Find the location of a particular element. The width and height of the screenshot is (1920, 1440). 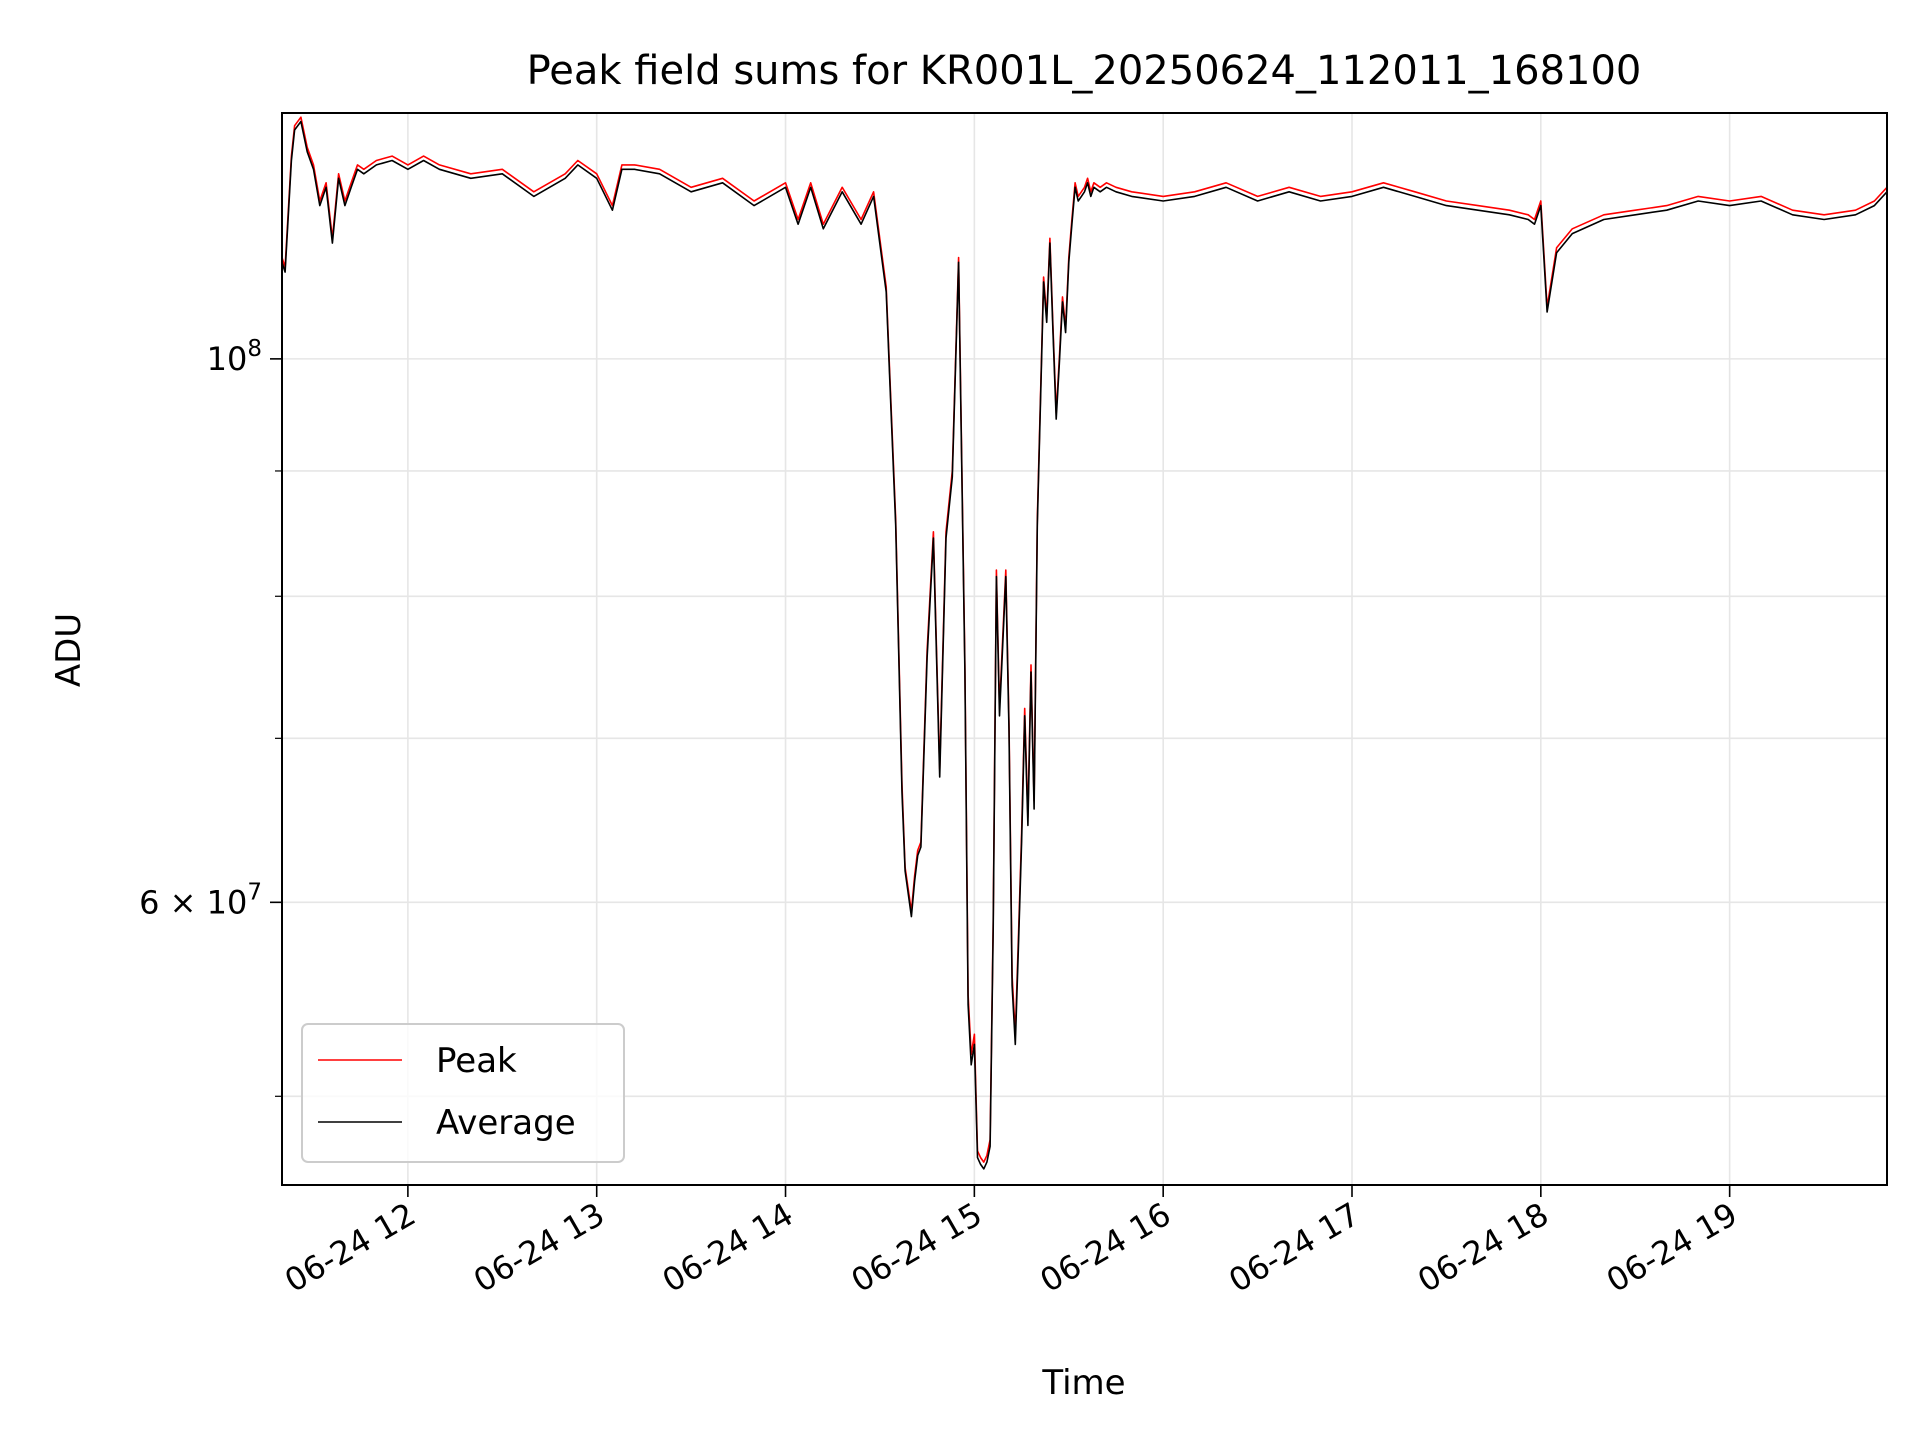

legend-label-peak: Peak is located at coordinates (476, 1061).